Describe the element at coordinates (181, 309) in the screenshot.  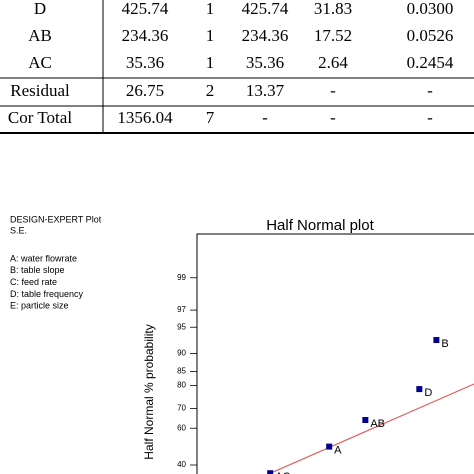
I see `y-tick-label: 97` at that location.